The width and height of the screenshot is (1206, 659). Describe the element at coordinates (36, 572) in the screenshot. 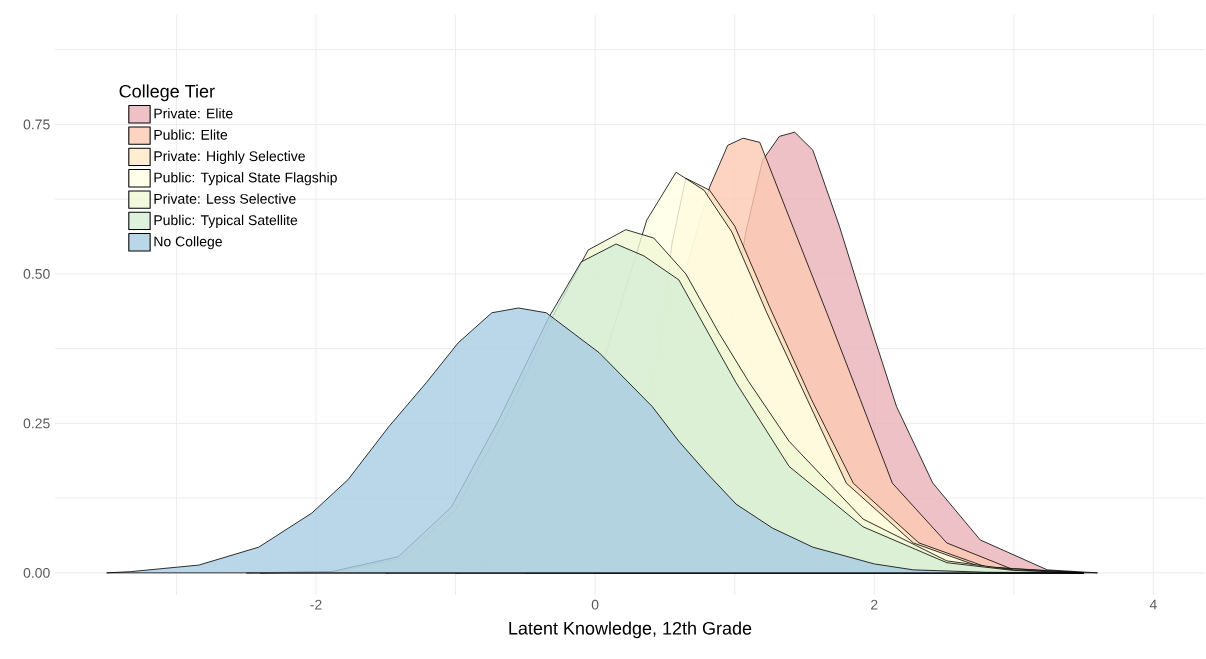

I see `y-tick-label: 0.00` at that location.